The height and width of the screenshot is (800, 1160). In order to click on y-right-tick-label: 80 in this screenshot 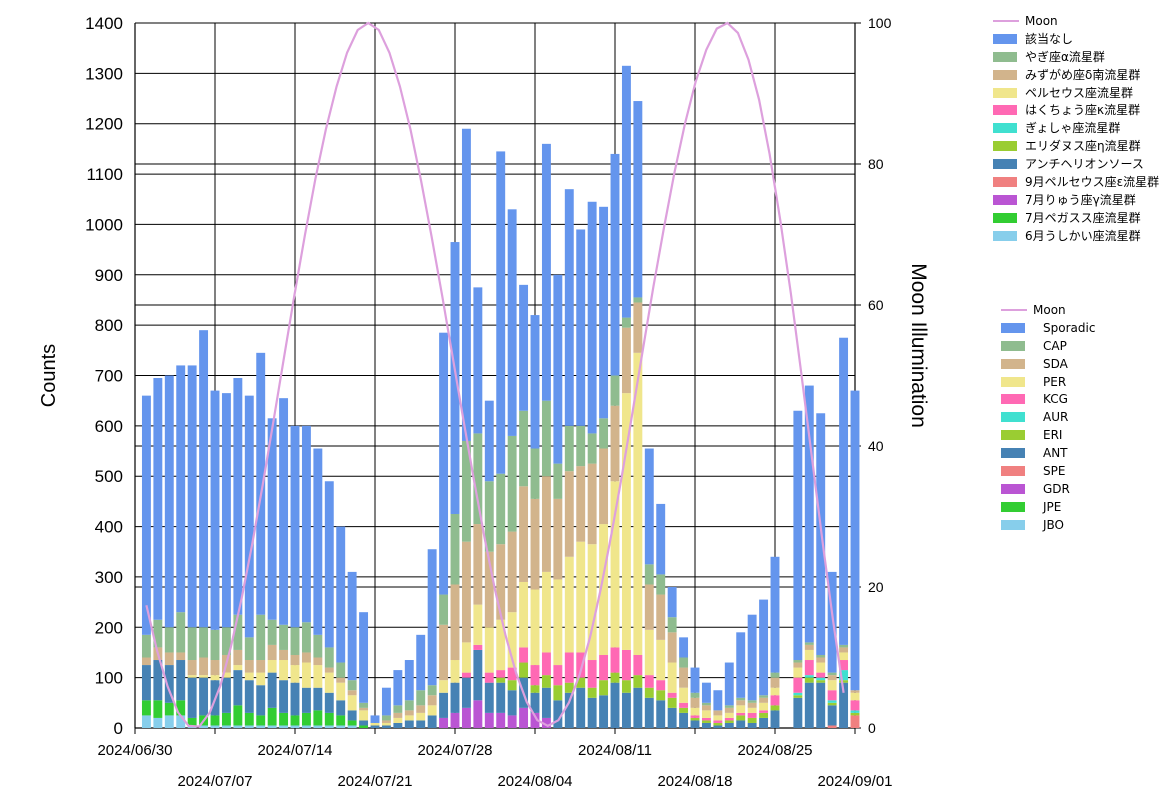, I will do `click(876, 164)`.